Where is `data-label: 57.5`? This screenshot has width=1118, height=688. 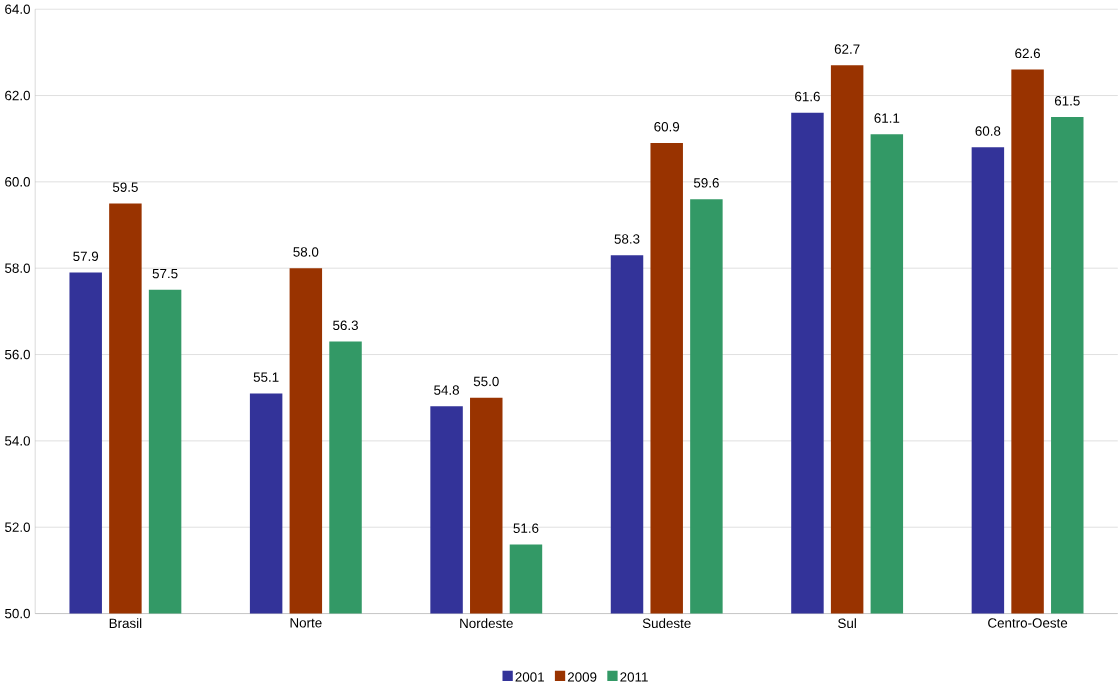
data-label: 57.5 is located at coordinates (165, 274).